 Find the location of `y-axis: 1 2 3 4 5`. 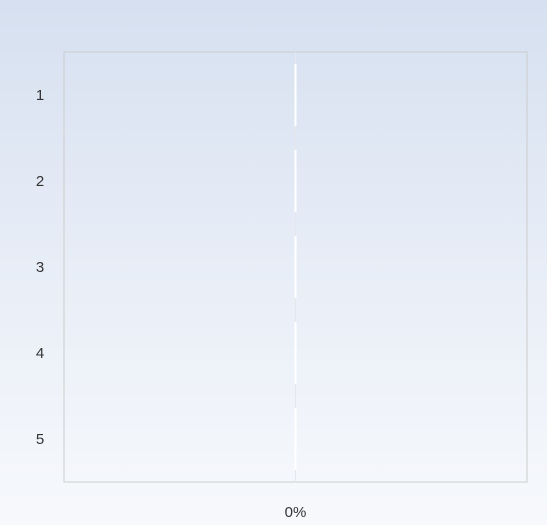

y-axis: 1 2 3 4 5 is located at coordinates (40, 267).